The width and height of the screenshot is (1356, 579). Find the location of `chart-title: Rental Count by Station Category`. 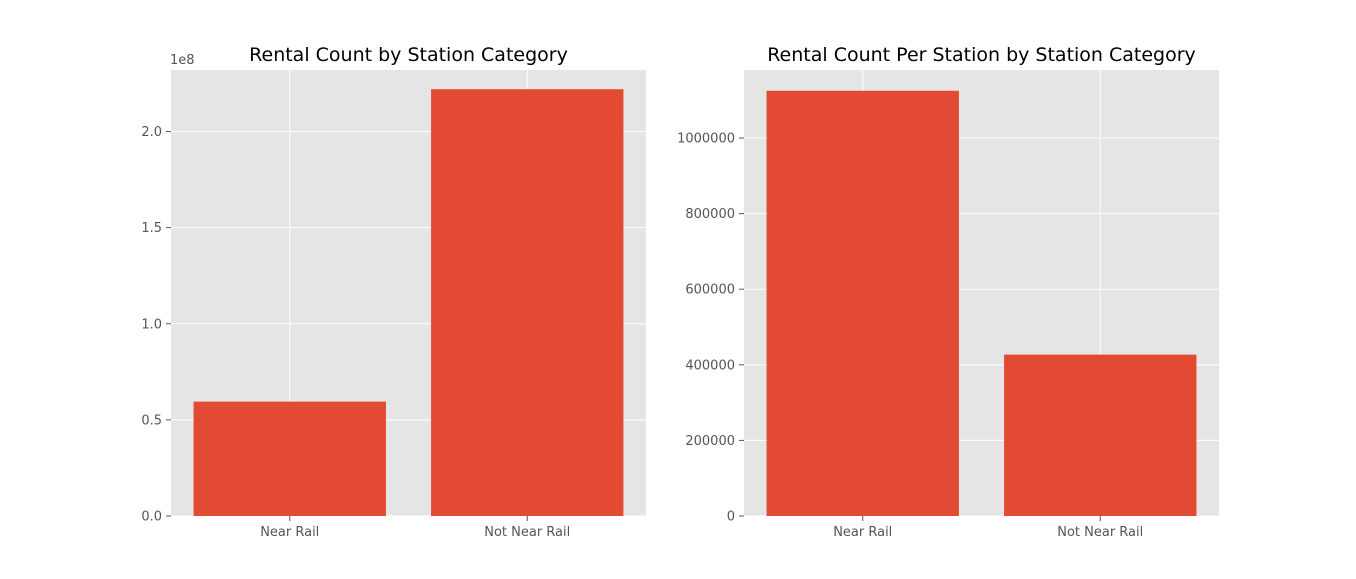

chart-title: Rental Count by Station Category is located at coordinates (408, 55).